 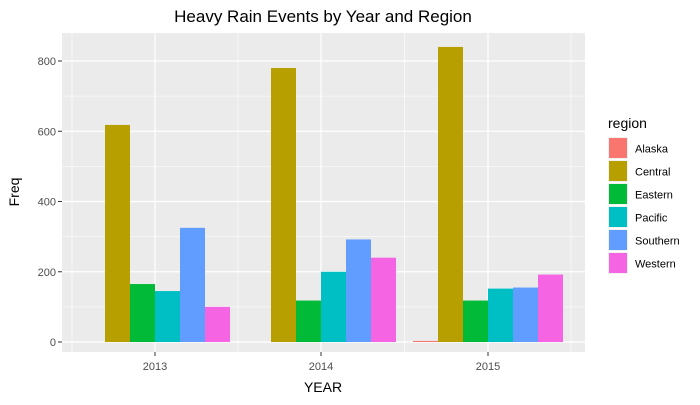 What do you see at coordinates (47, 62) in the screenshot?
I see `y-tick-label: 800` at bounding box center [47, 62].